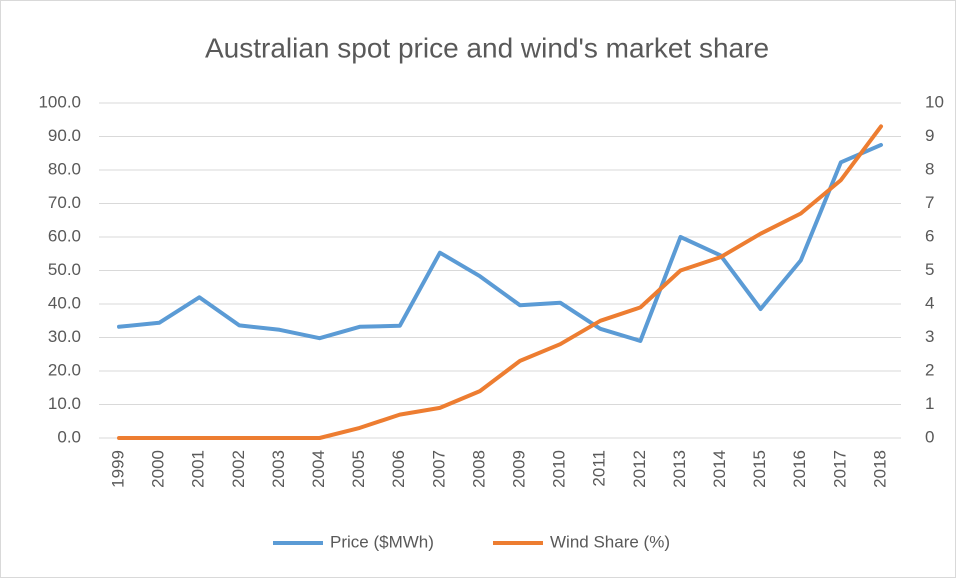 The width and height of the screenshot is (957, 579). Describe the element at coordinates (198, 469) in the screenshot. I see `x-tick-label: 2001` at that location.